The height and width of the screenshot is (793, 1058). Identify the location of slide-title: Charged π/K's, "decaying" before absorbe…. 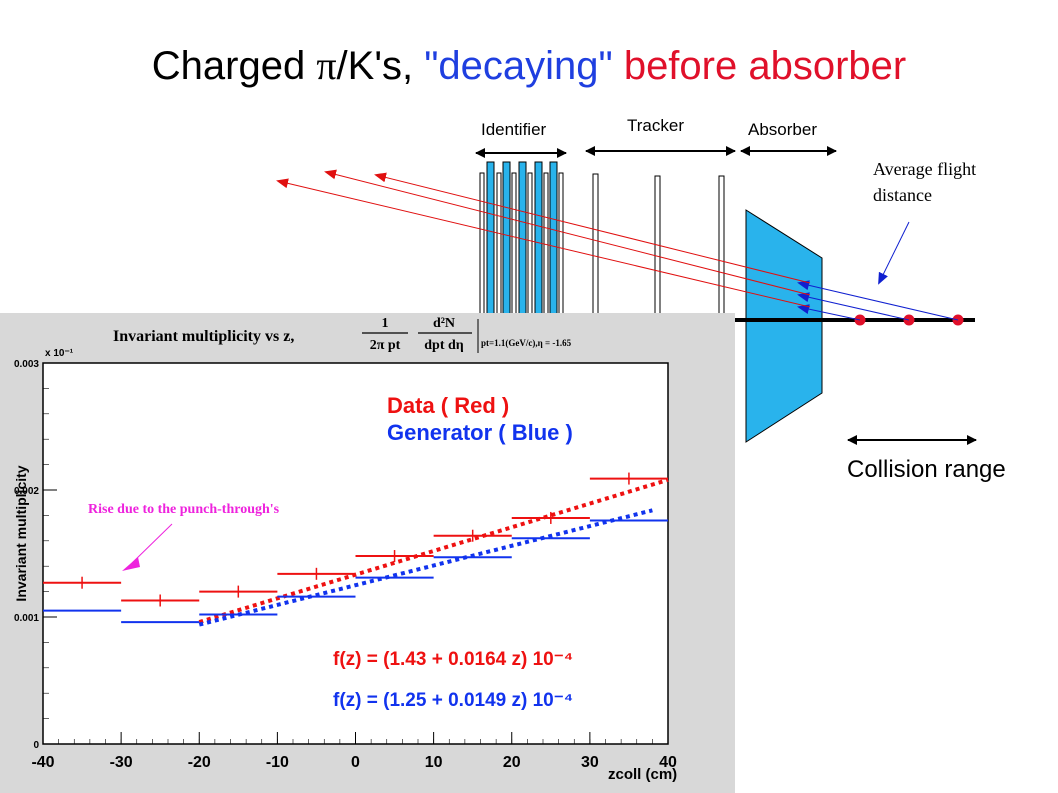
(529, 65).